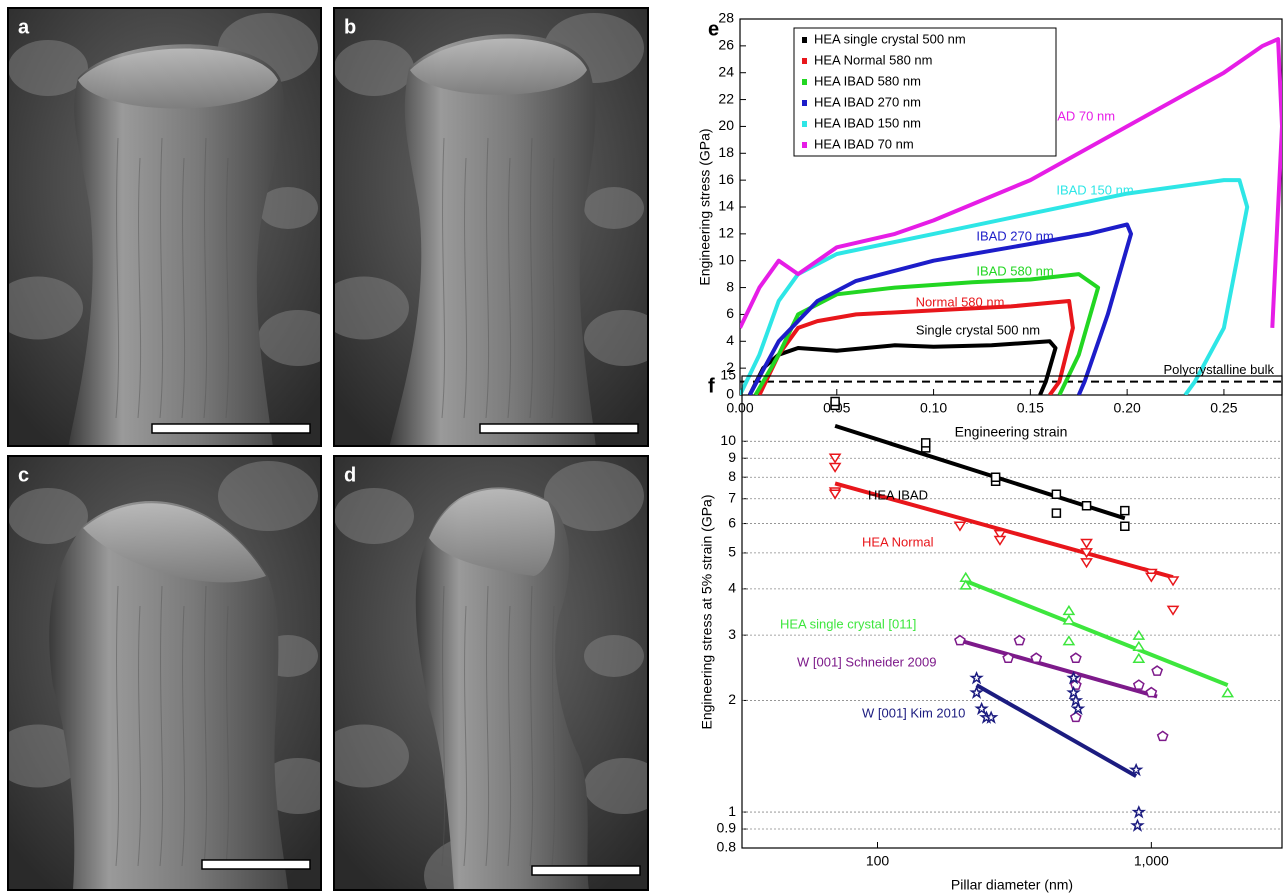 The width and height of the screenshot is (1284, 896). What do you see at coordinates (933, 408) in the screenshot?
I see `x-tick-label: 0.10` at bounding box center [933, 408].